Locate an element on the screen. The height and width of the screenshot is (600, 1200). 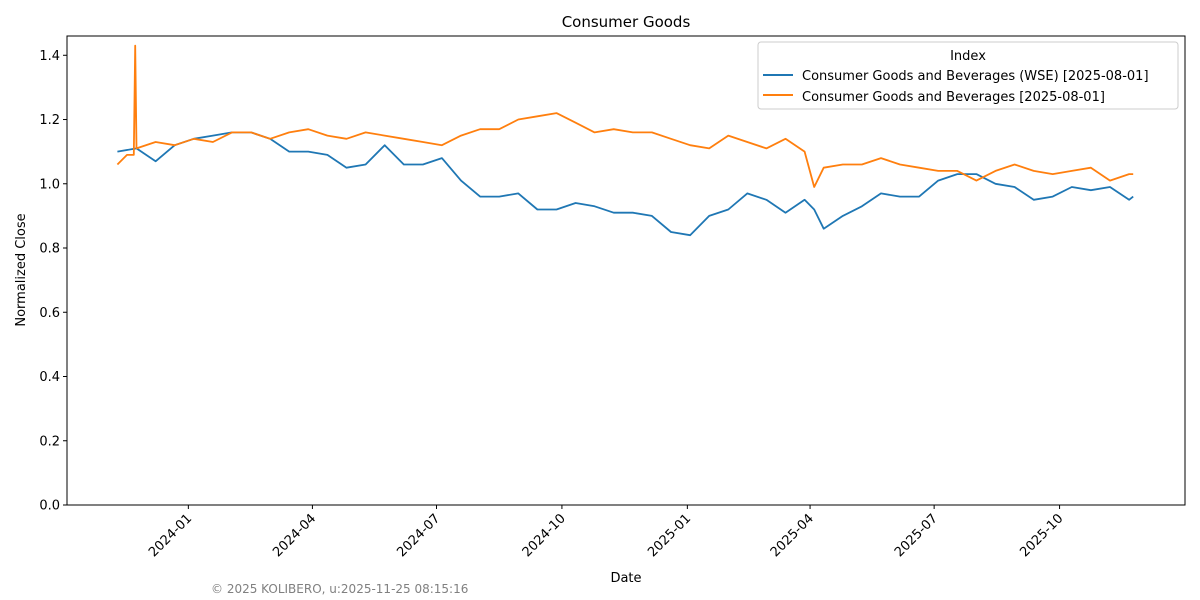
x-tick-label: 2025-07 is located at coordinates (916, 535).